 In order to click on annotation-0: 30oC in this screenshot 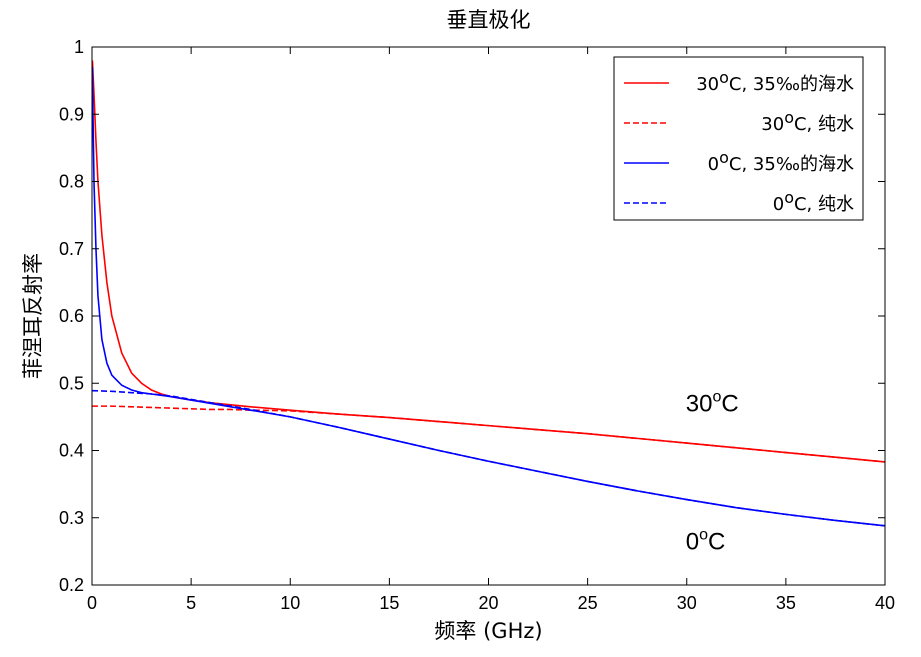, I will do `click(712, 402)`.